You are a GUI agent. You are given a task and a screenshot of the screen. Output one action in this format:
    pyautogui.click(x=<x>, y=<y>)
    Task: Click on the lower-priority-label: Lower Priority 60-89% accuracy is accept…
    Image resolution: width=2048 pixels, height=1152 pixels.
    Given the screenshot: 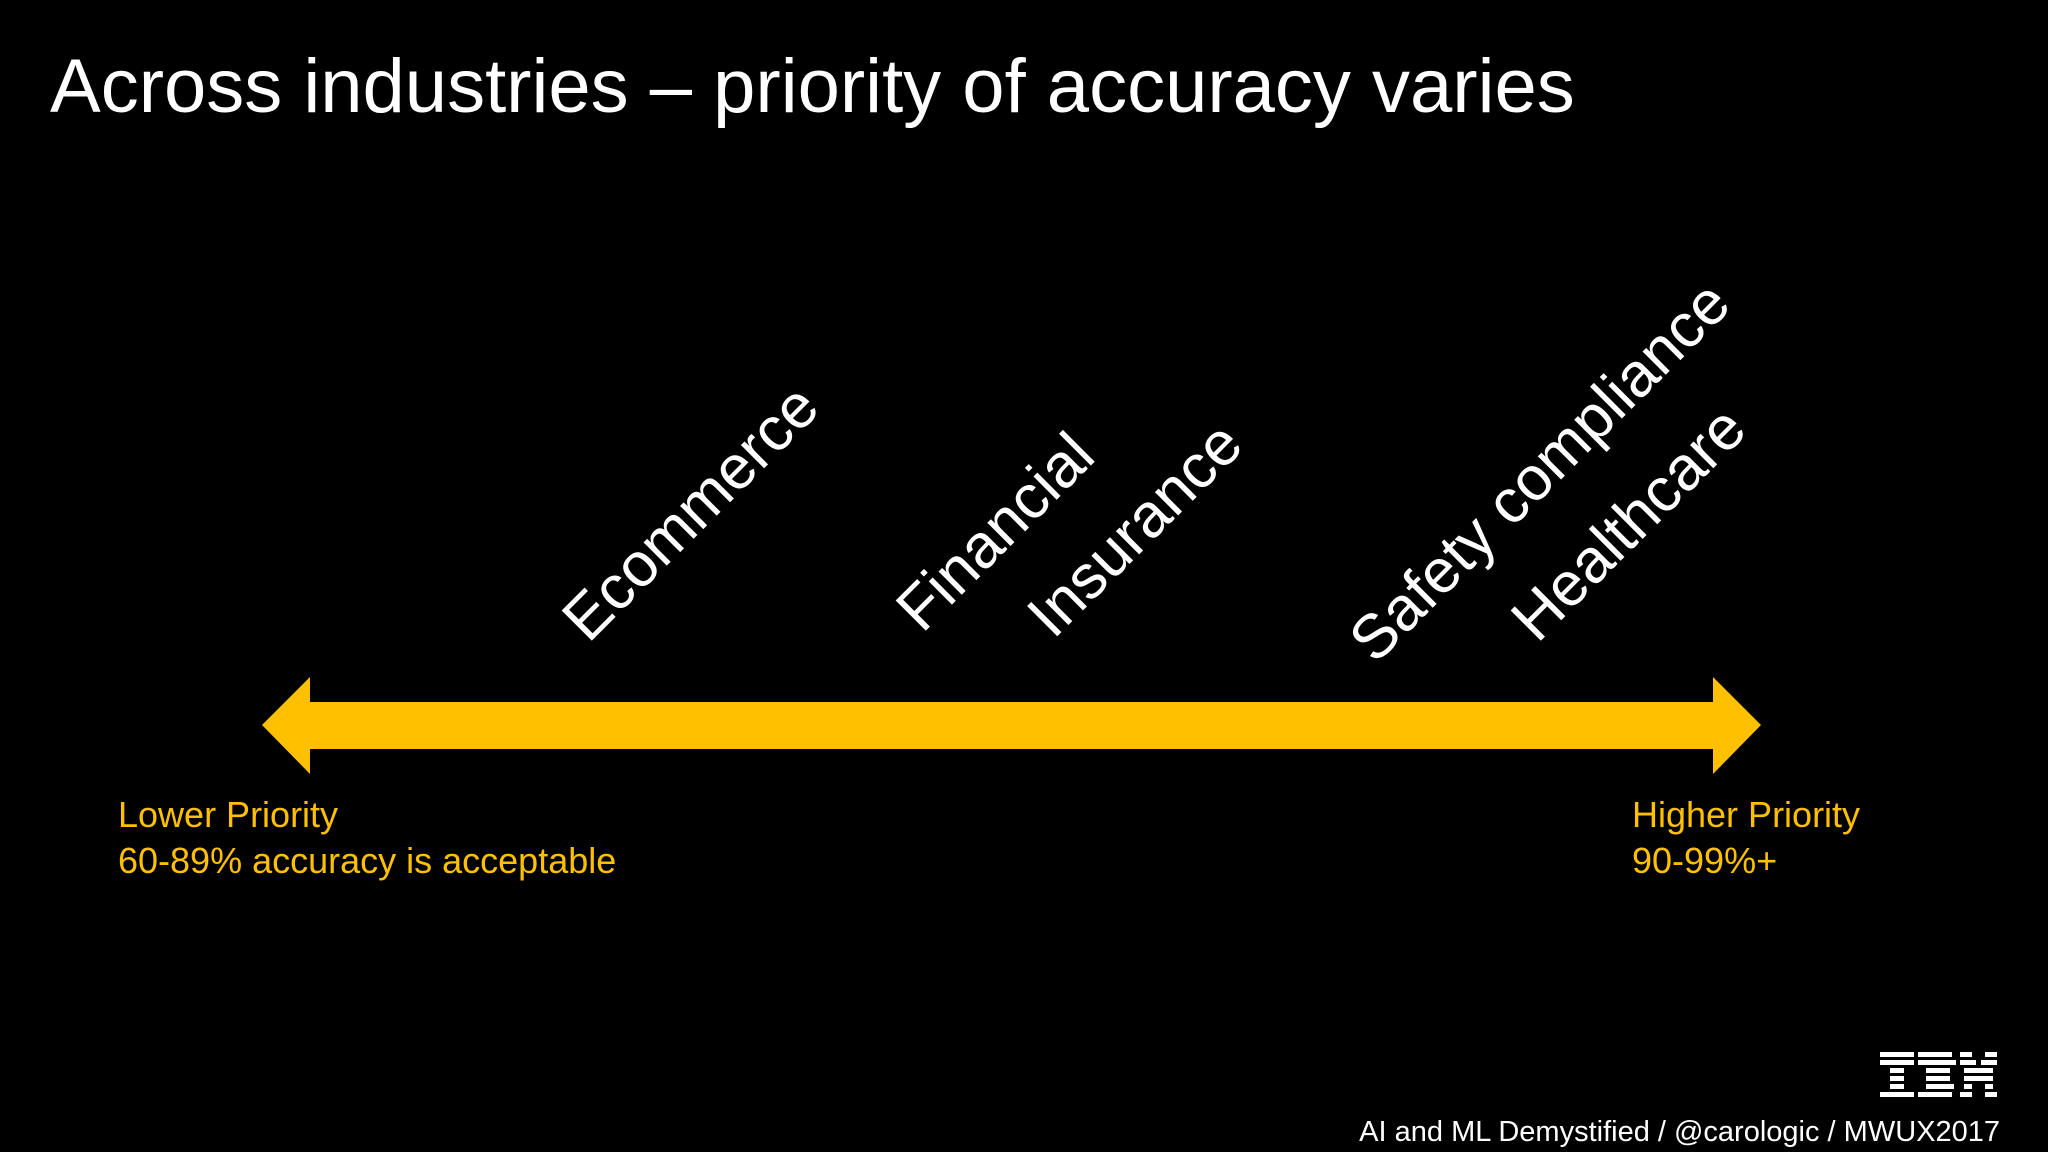 What is the action you would take?
    pyautogui.click(x=367, y=838)
    